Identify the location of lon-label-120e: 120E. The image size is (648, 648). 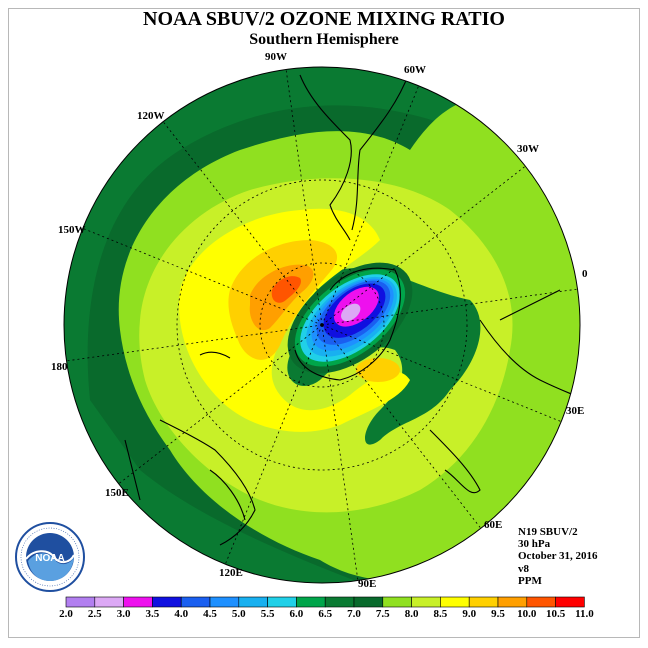
(231, 573).